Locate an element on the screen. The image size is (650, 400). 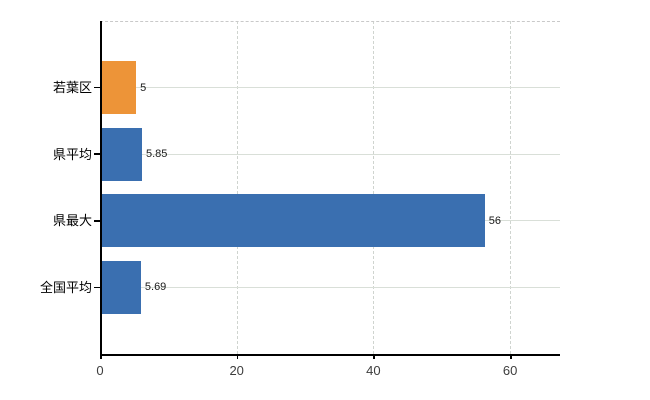
x-axis-tick-label: 0 is located at coordinates (100, 370).